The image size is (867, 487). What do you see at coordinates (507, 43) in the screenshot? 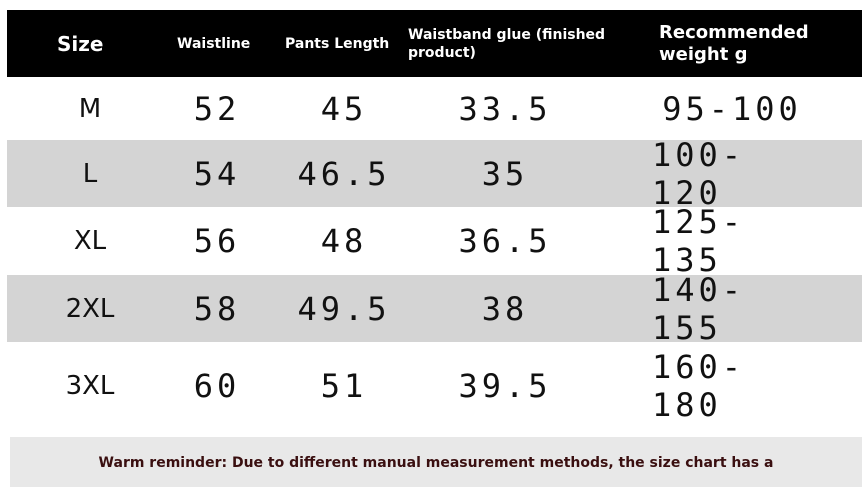
I see `header-cell: Waistband glue (finished product)` at bounding box center [507, 43].